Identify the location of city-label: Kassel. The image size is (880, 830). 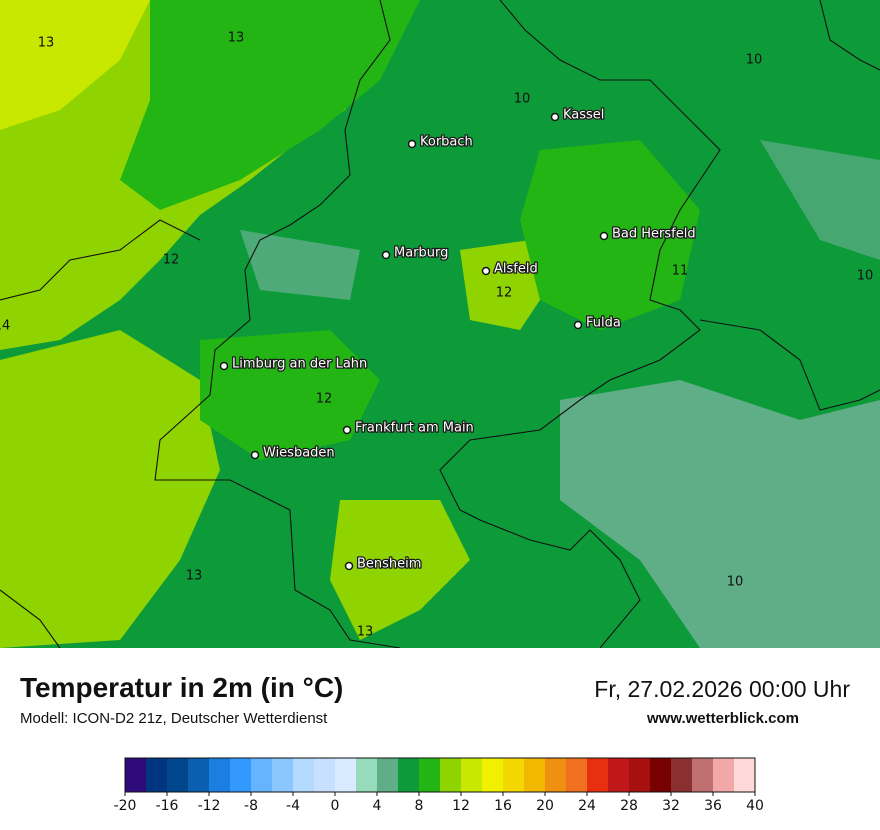
(583, 115).